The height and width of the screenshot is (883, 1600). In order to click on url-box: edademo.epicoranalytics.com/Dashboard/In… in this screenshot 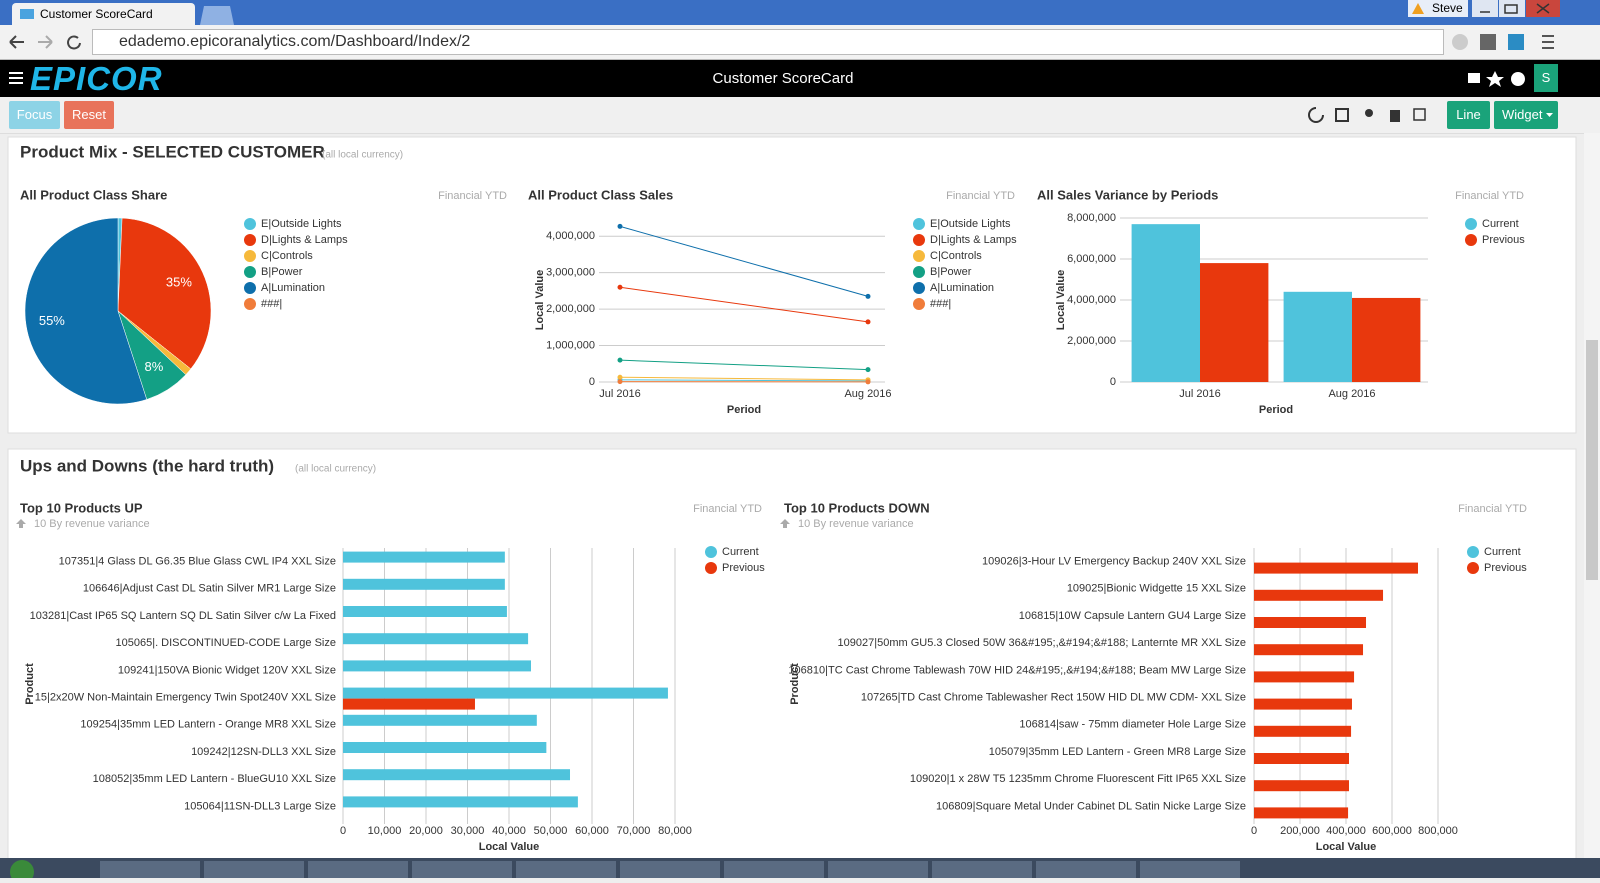, I will do `click(768, 42)`.